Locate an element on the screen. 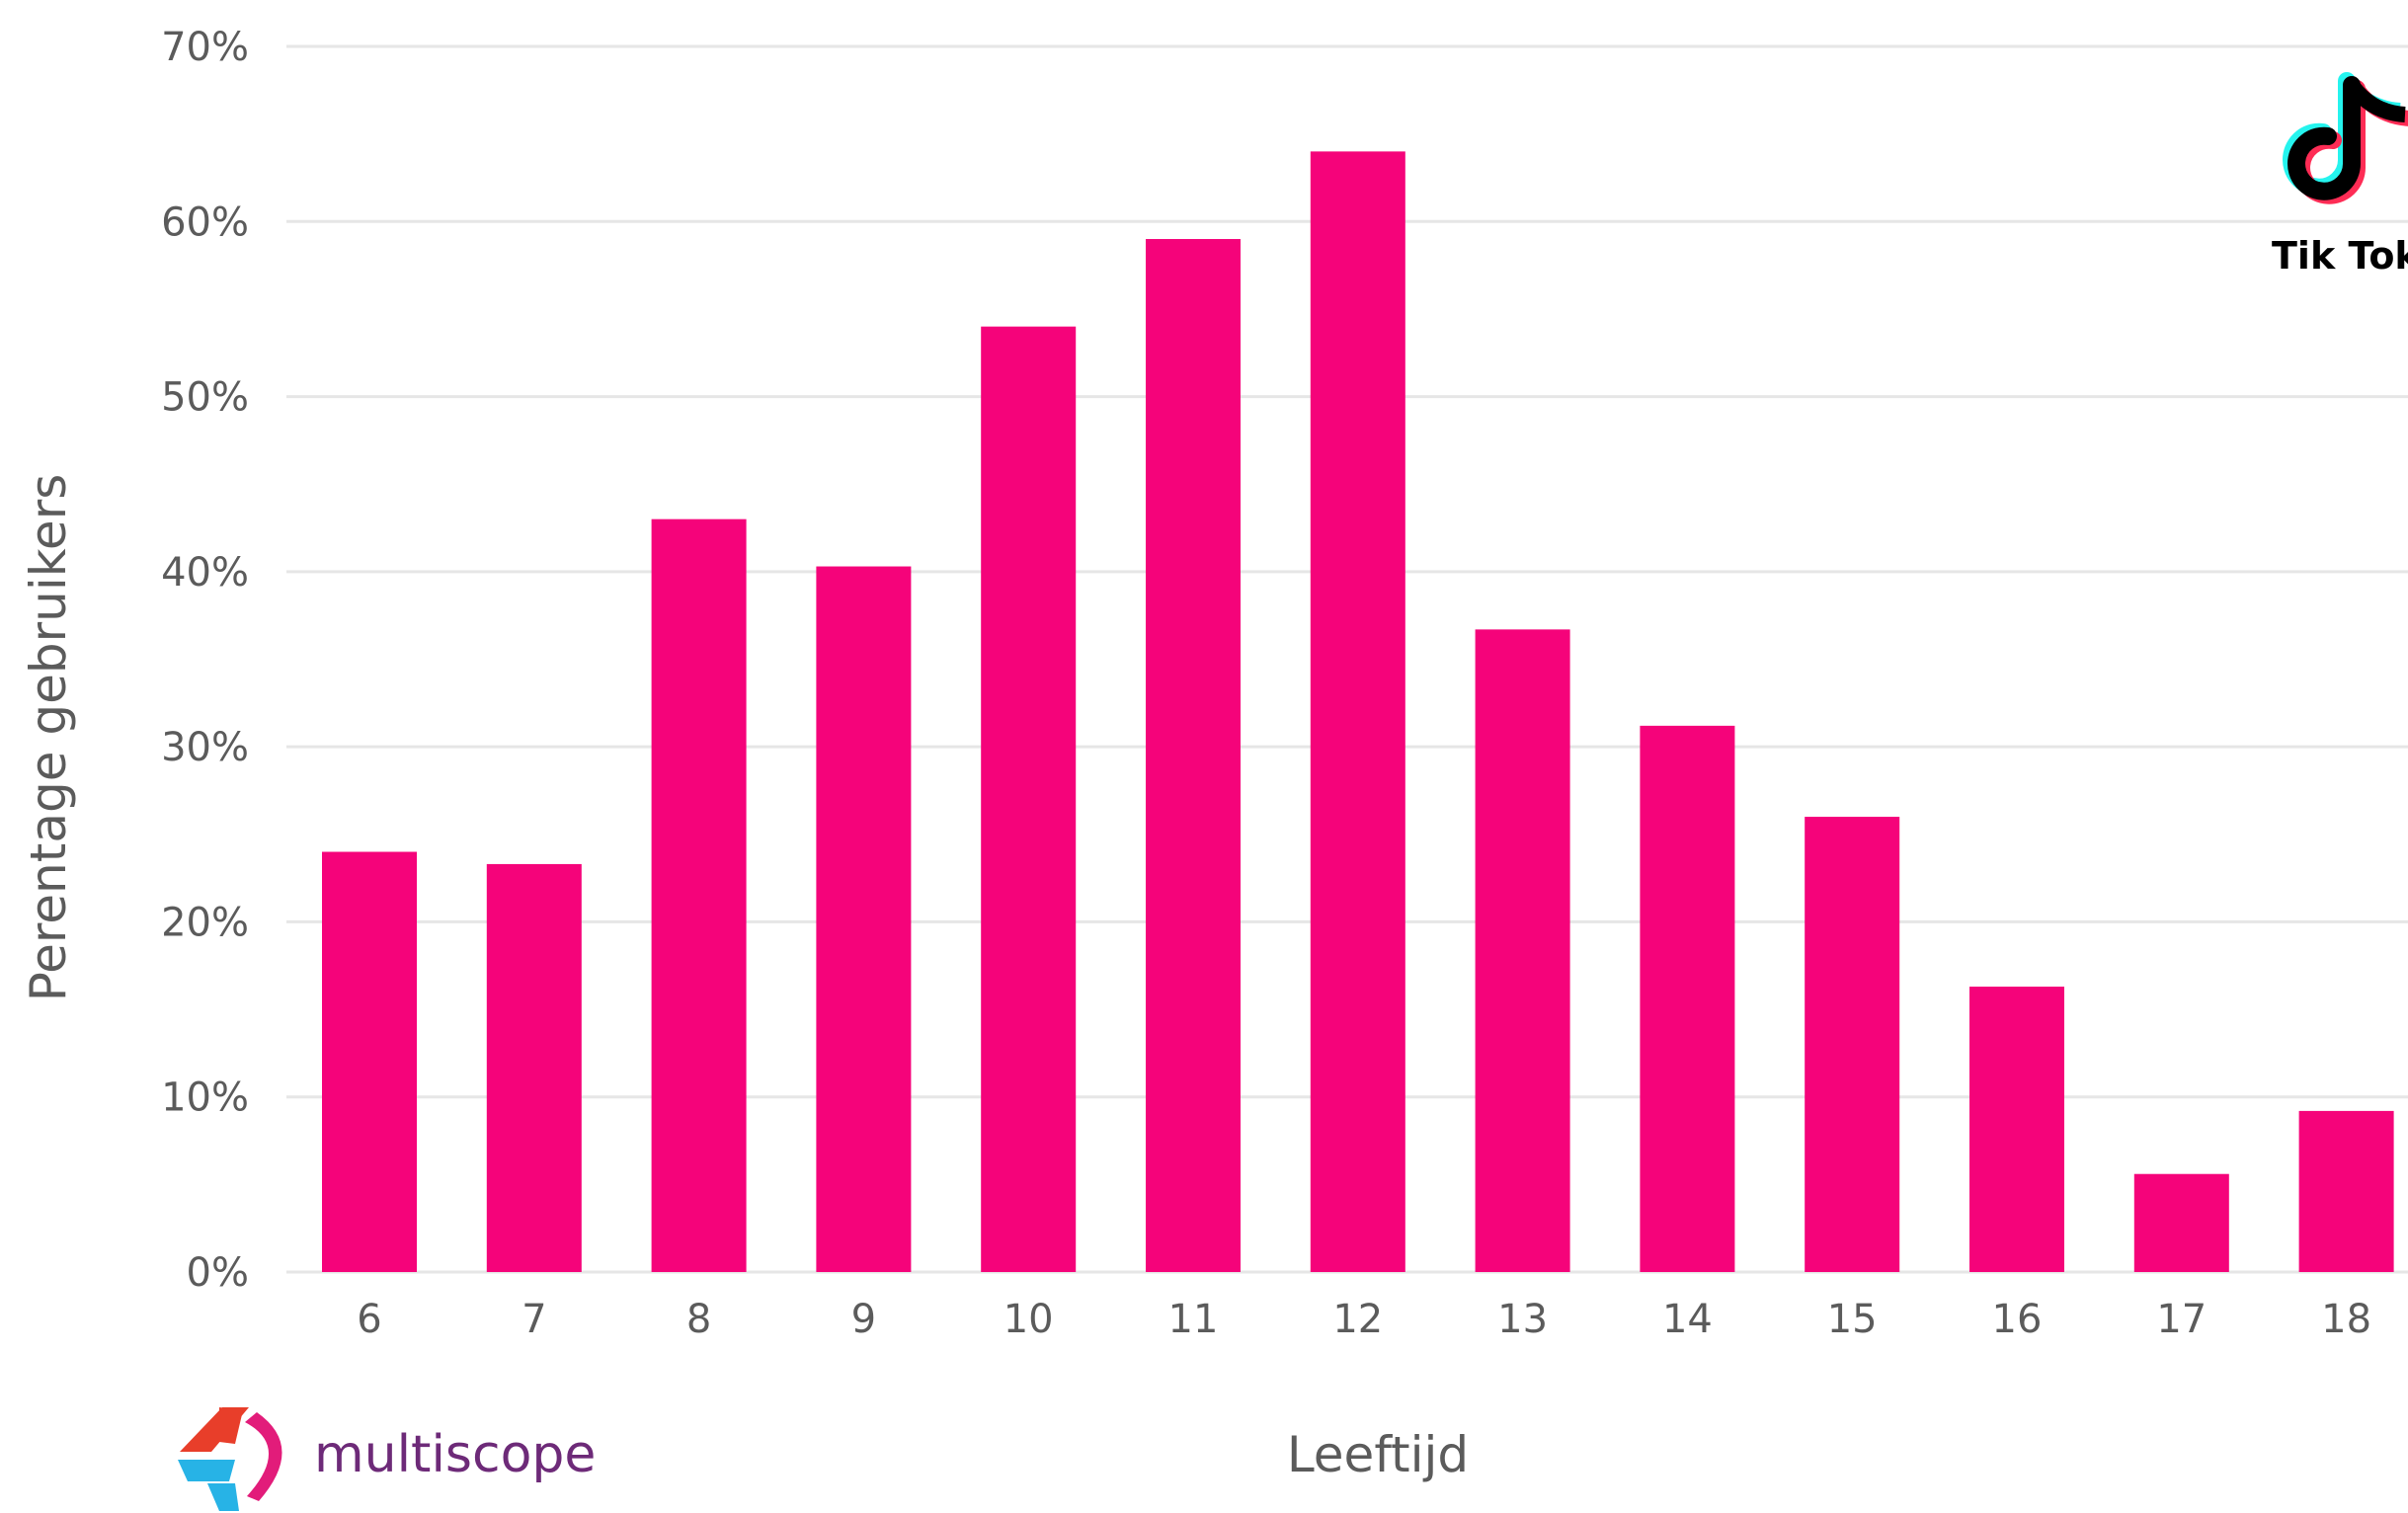  y-tick-label: 60% is located at coordinates (205, 222).